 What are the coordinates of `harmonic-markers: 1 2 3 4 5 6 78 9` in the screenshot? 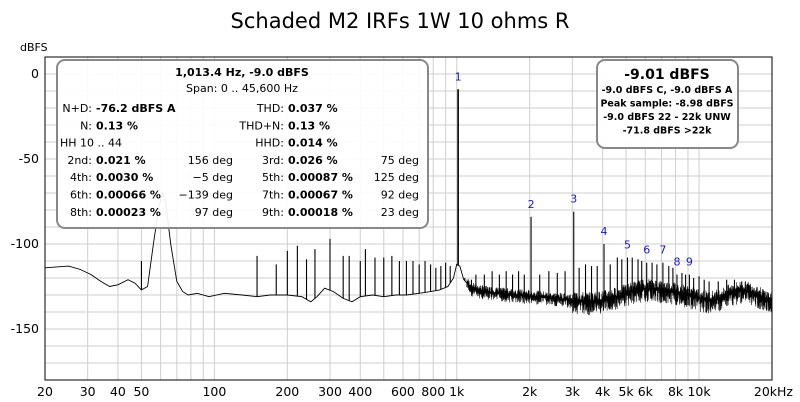 It's located at (574, 169).